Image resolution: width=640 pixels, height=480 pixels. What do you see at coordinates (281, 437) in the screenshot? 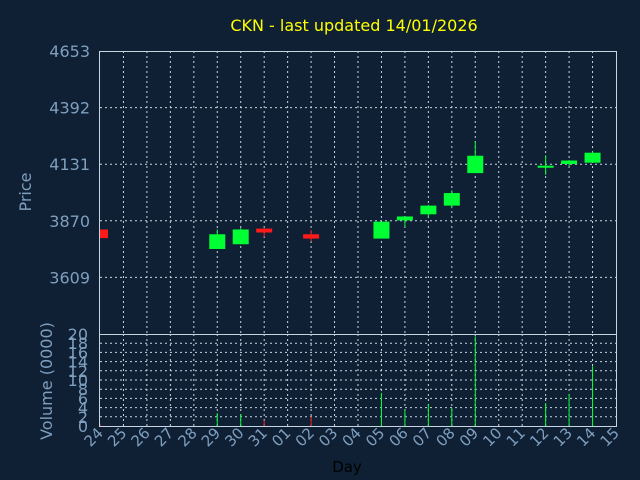
I see `day-tick-label: 01` at bounding box center [281, 437].